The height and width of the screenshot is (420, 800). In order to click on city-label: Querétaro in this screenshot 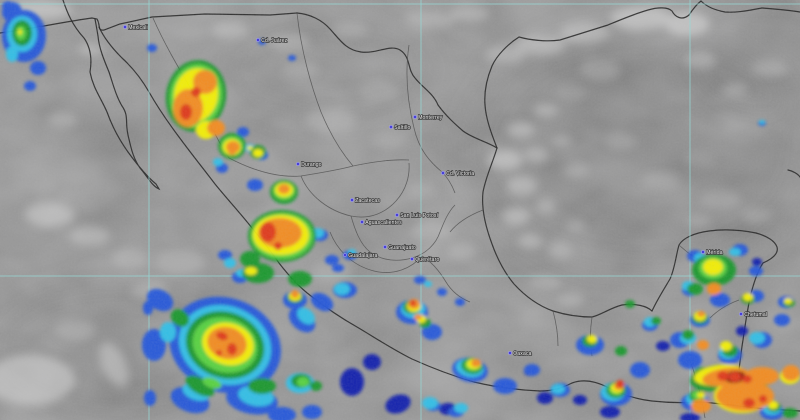, I will do `click(427, 260)`.